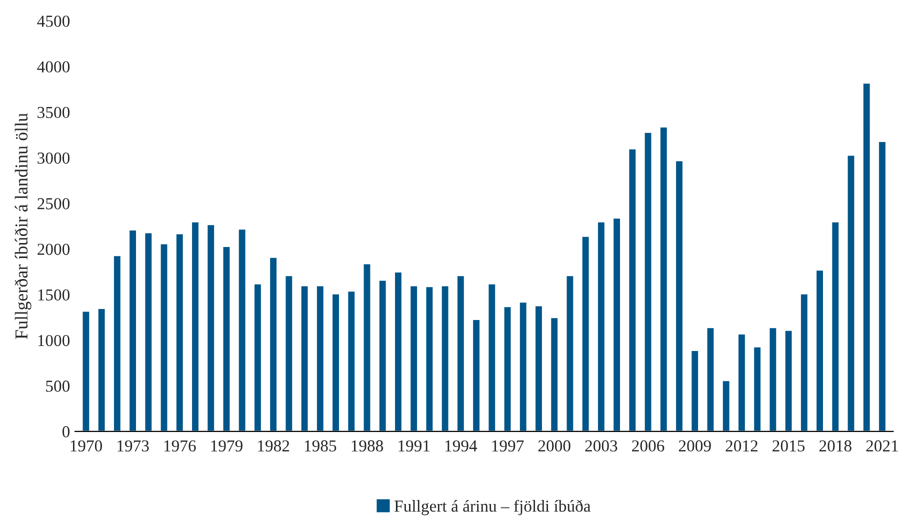 This screenshot has width=904, height=523. Describe the element at coordinates (66, 432) in the screenshot. I see `y-tick-label: 0` at that location.